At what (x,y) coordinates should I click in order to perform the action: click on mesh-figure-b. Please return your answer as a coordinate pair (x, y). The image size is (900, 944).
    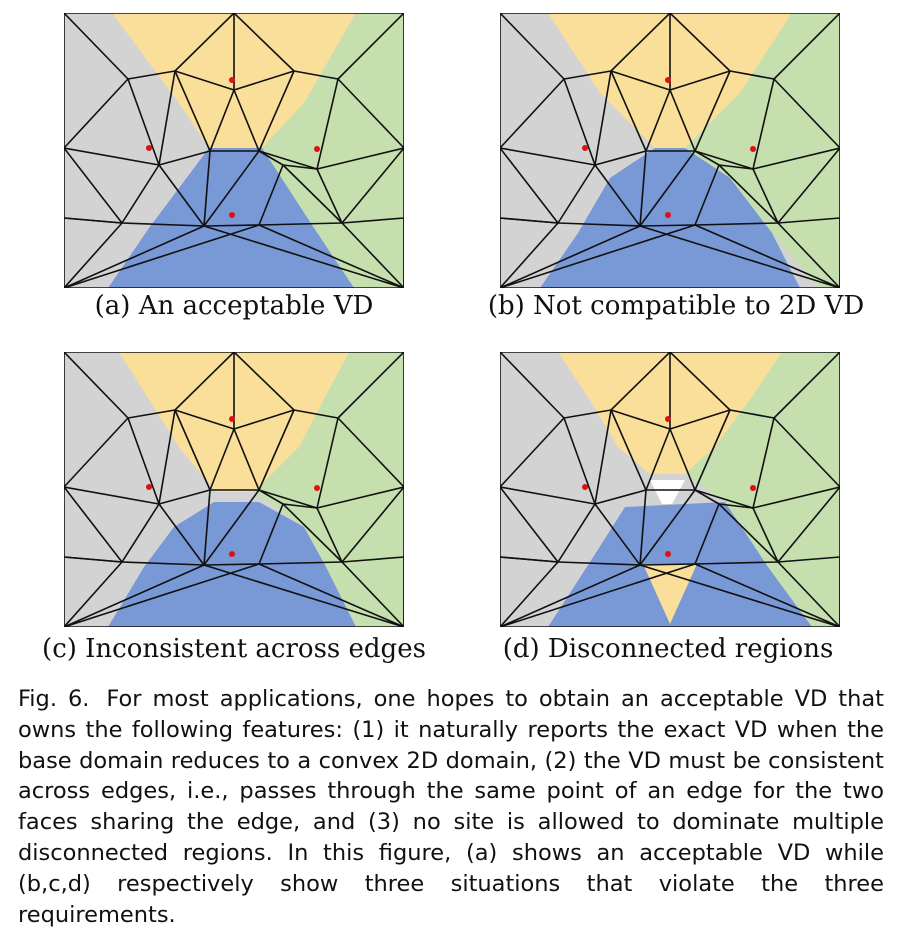
    Looking at the image, I should click on (670, 150).